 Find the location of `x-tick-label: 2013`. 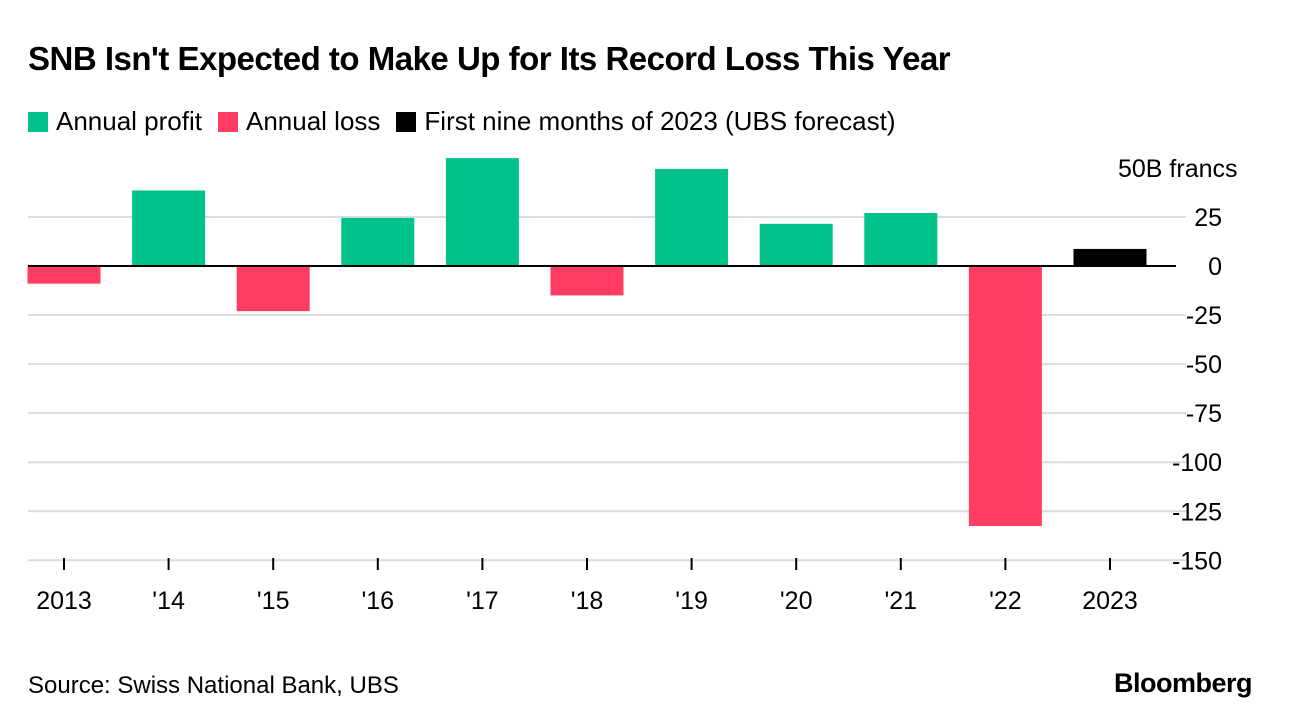

x-tick-label: 2013 is located at coordinates (64, 601).